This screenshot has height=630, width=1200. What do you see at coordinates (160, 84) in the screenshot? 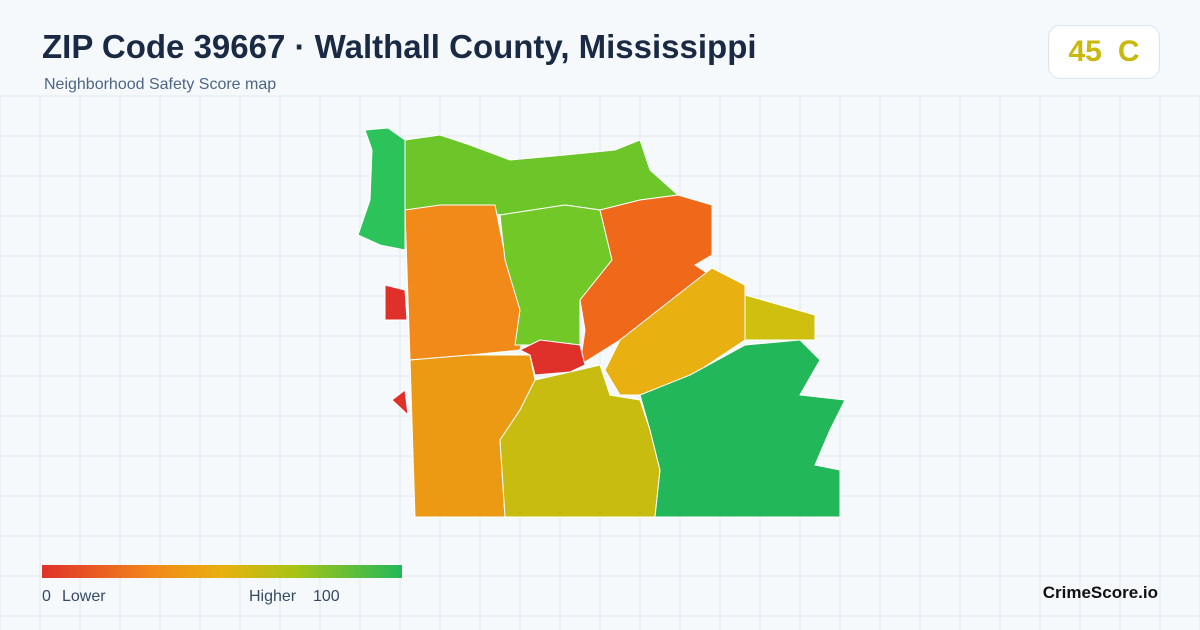
I see `subtitle: Neighborhood Safety Score map` at bounding box center [160, 84].